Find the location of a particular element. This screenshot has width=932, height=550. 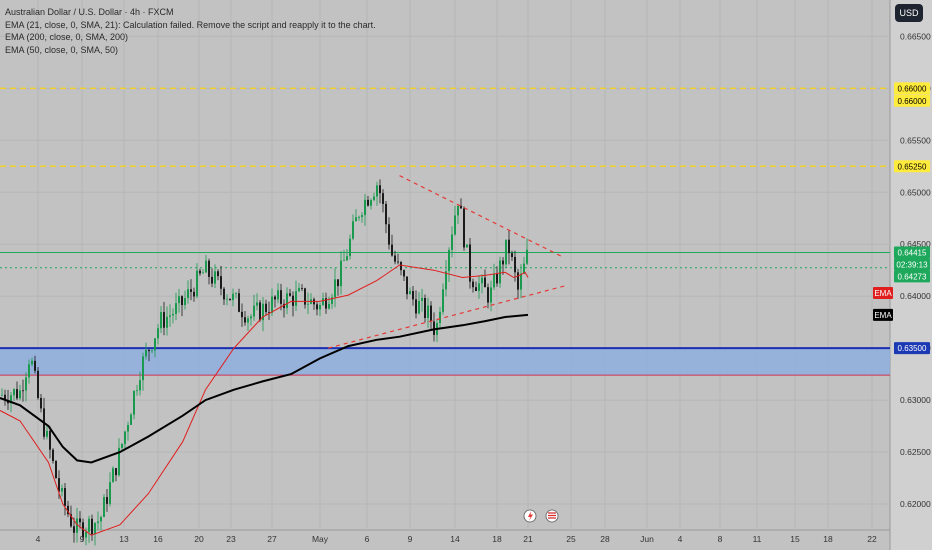

price-tick-label: 0.64500 is located at coordinates (915, 244).